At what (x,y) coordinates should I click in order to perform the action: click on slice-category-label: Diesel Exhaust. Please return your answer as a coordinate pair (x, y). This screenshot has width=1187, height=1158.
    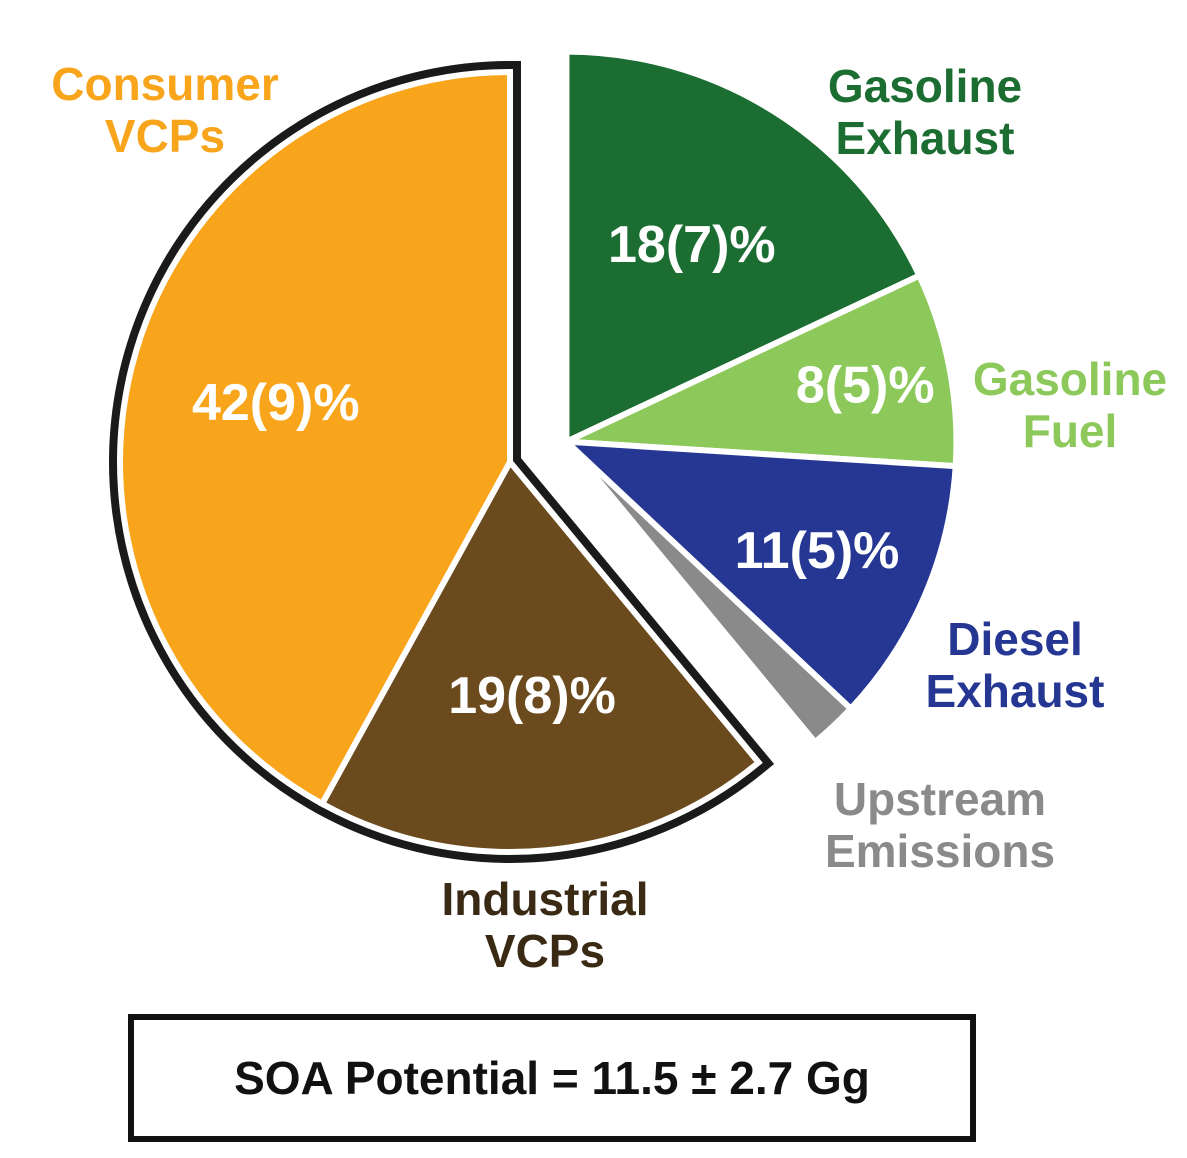
    Looking at the image, I should click on (1015, 665).